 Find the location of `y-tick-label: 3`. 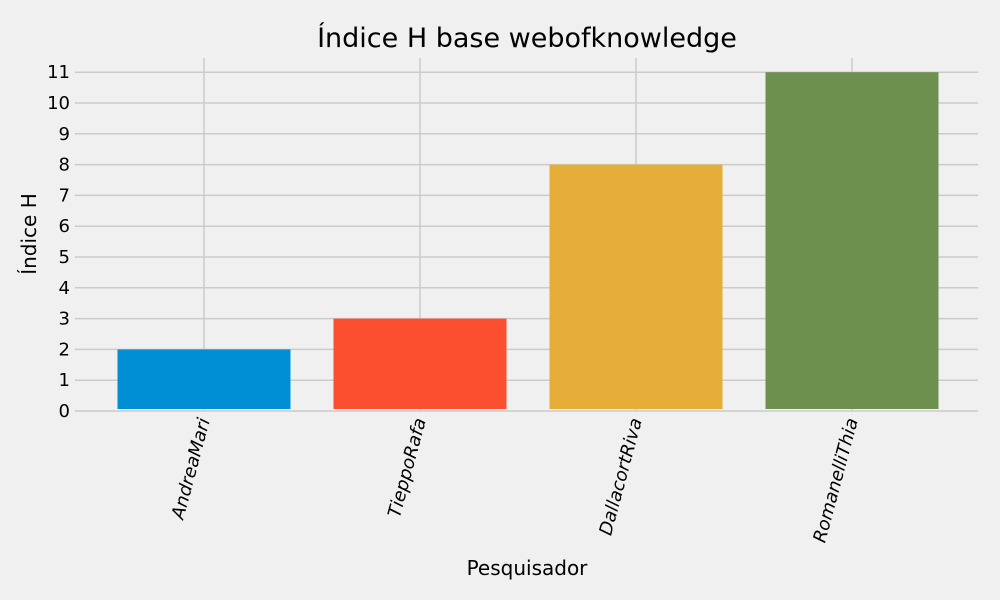

y-tick-label: 3 is located at coordinates (64, 319).